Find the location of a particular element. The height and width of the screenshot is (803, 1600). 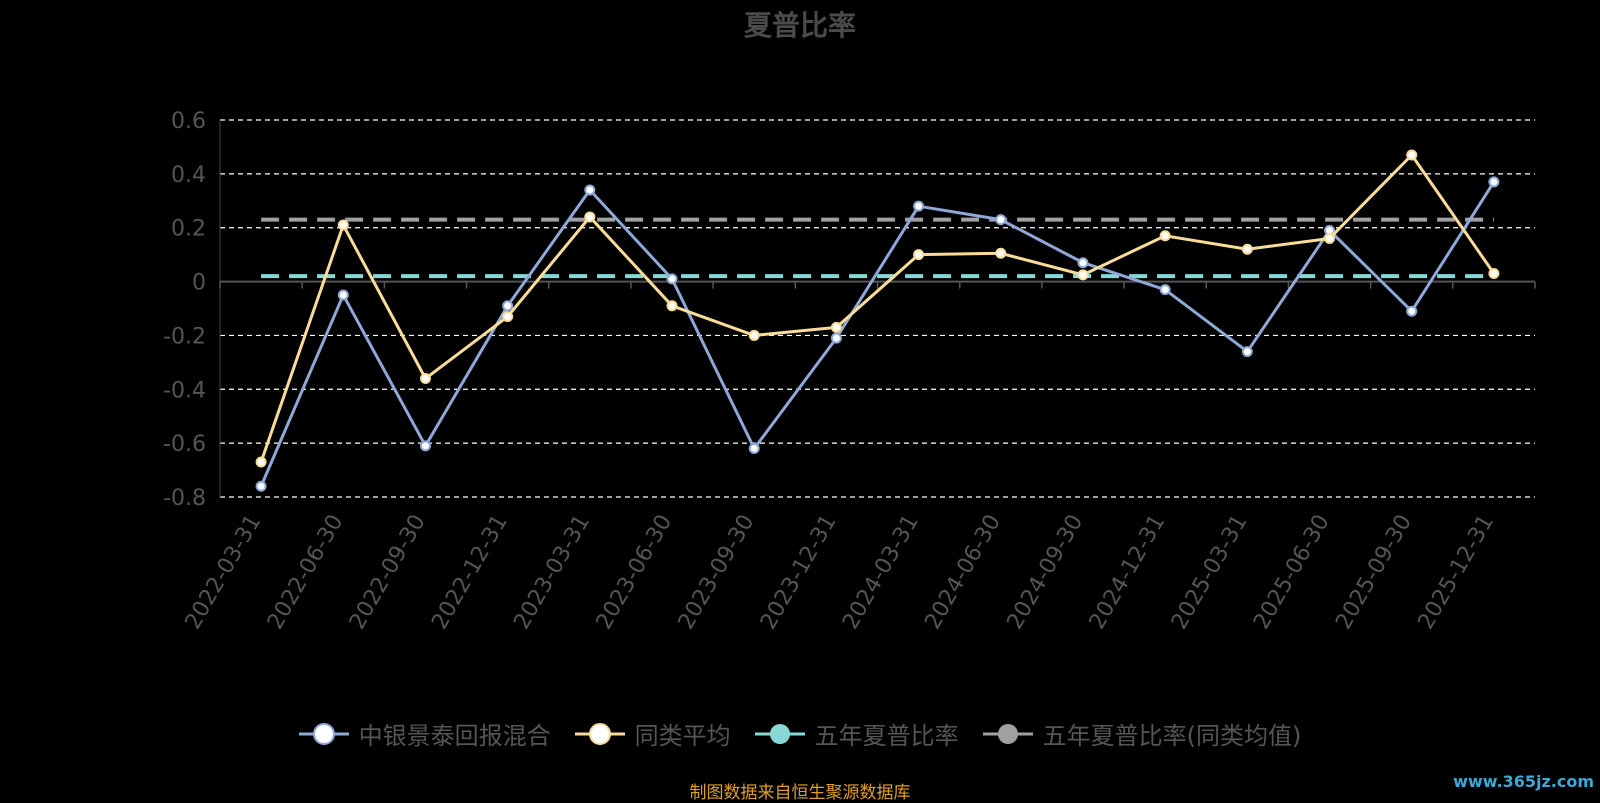

reference-lines is located at coordinates (877, 248).